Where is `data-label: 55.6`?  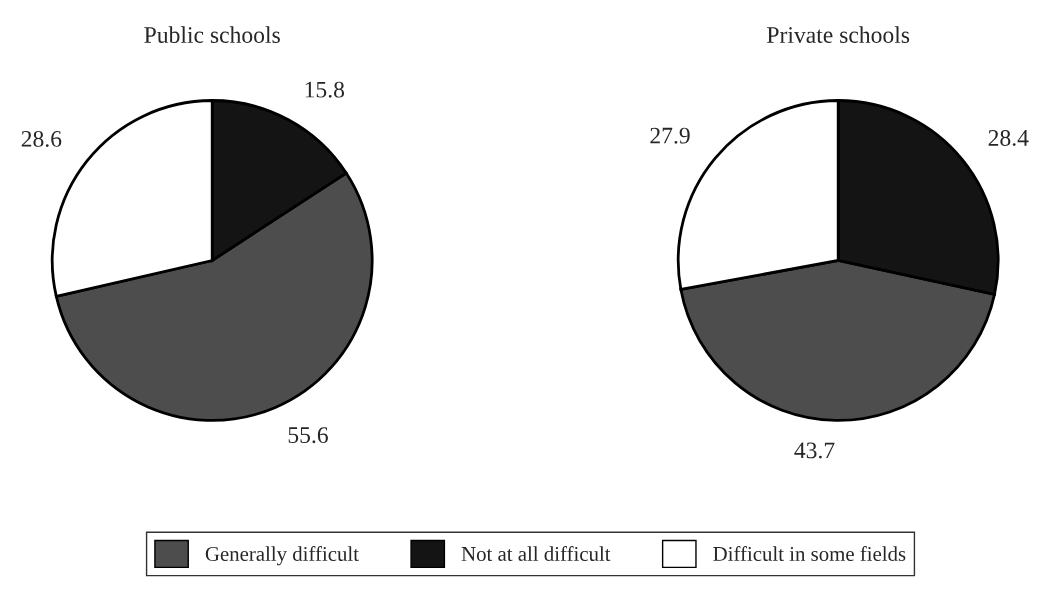 data-label: 55.6 is located at coordinates (308, 435).